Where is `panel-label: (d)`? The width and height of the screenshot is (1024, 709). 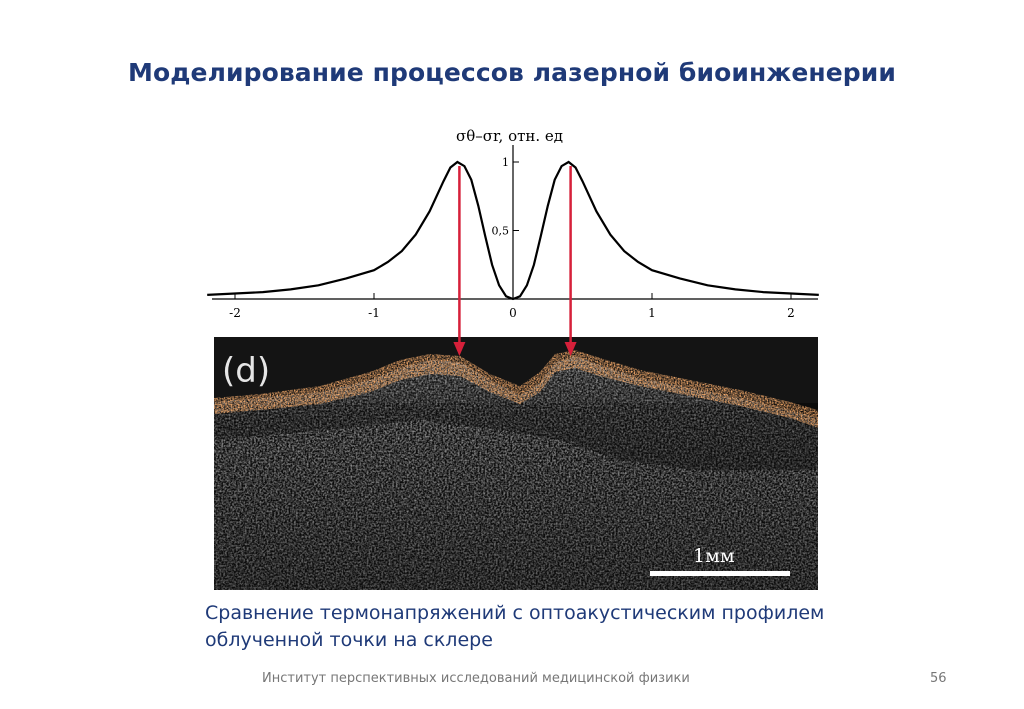 panel-label: (d) is located at coordinates (246, 371).